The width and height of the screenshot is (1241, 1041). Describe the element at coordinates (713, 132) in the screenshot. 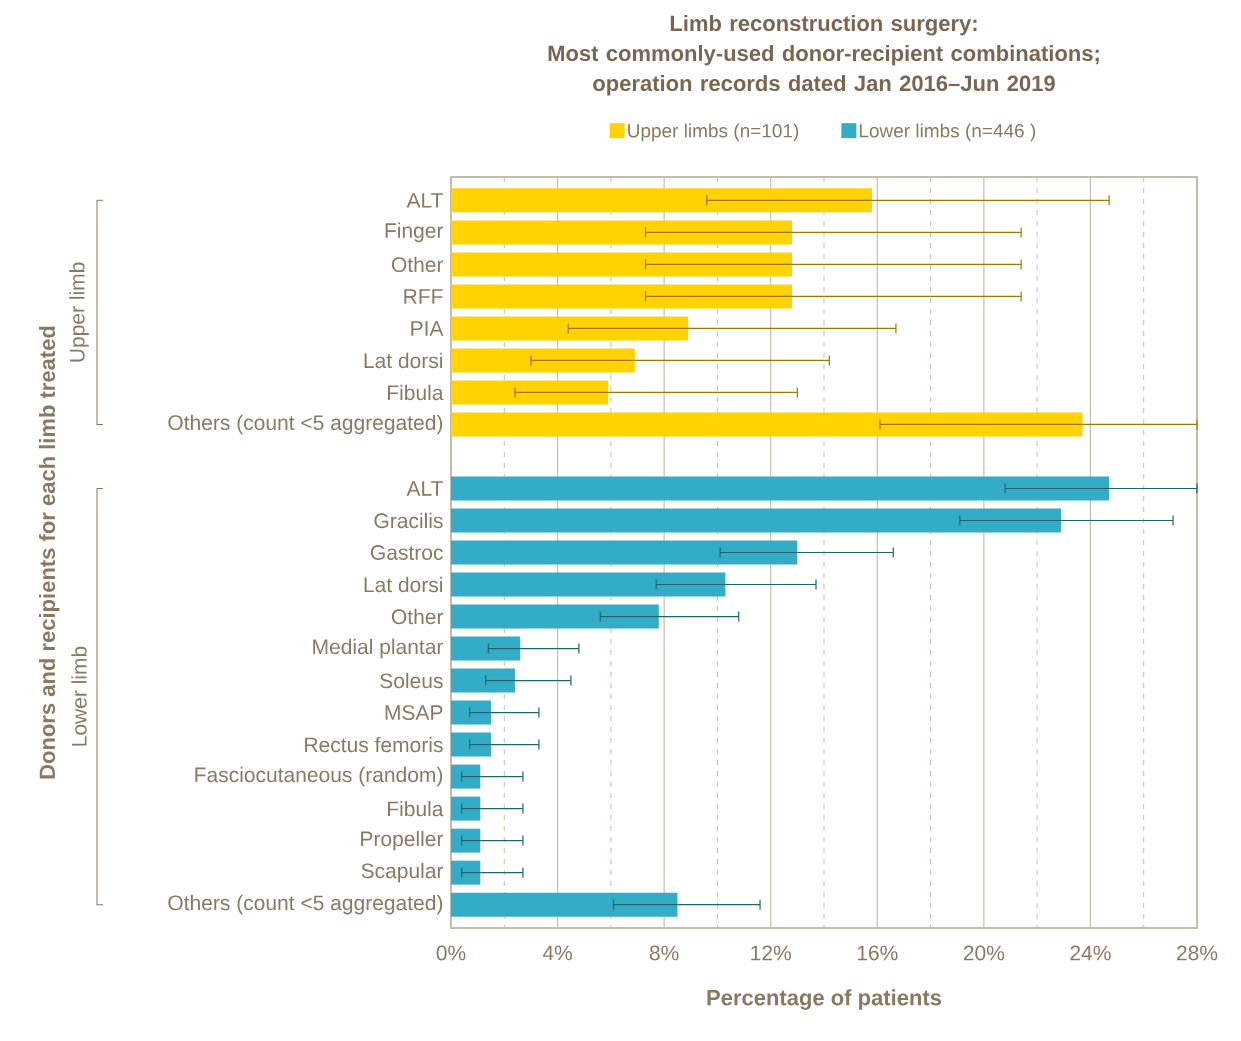

I see `legend-label: Upper limbs (n=101)` at that location.